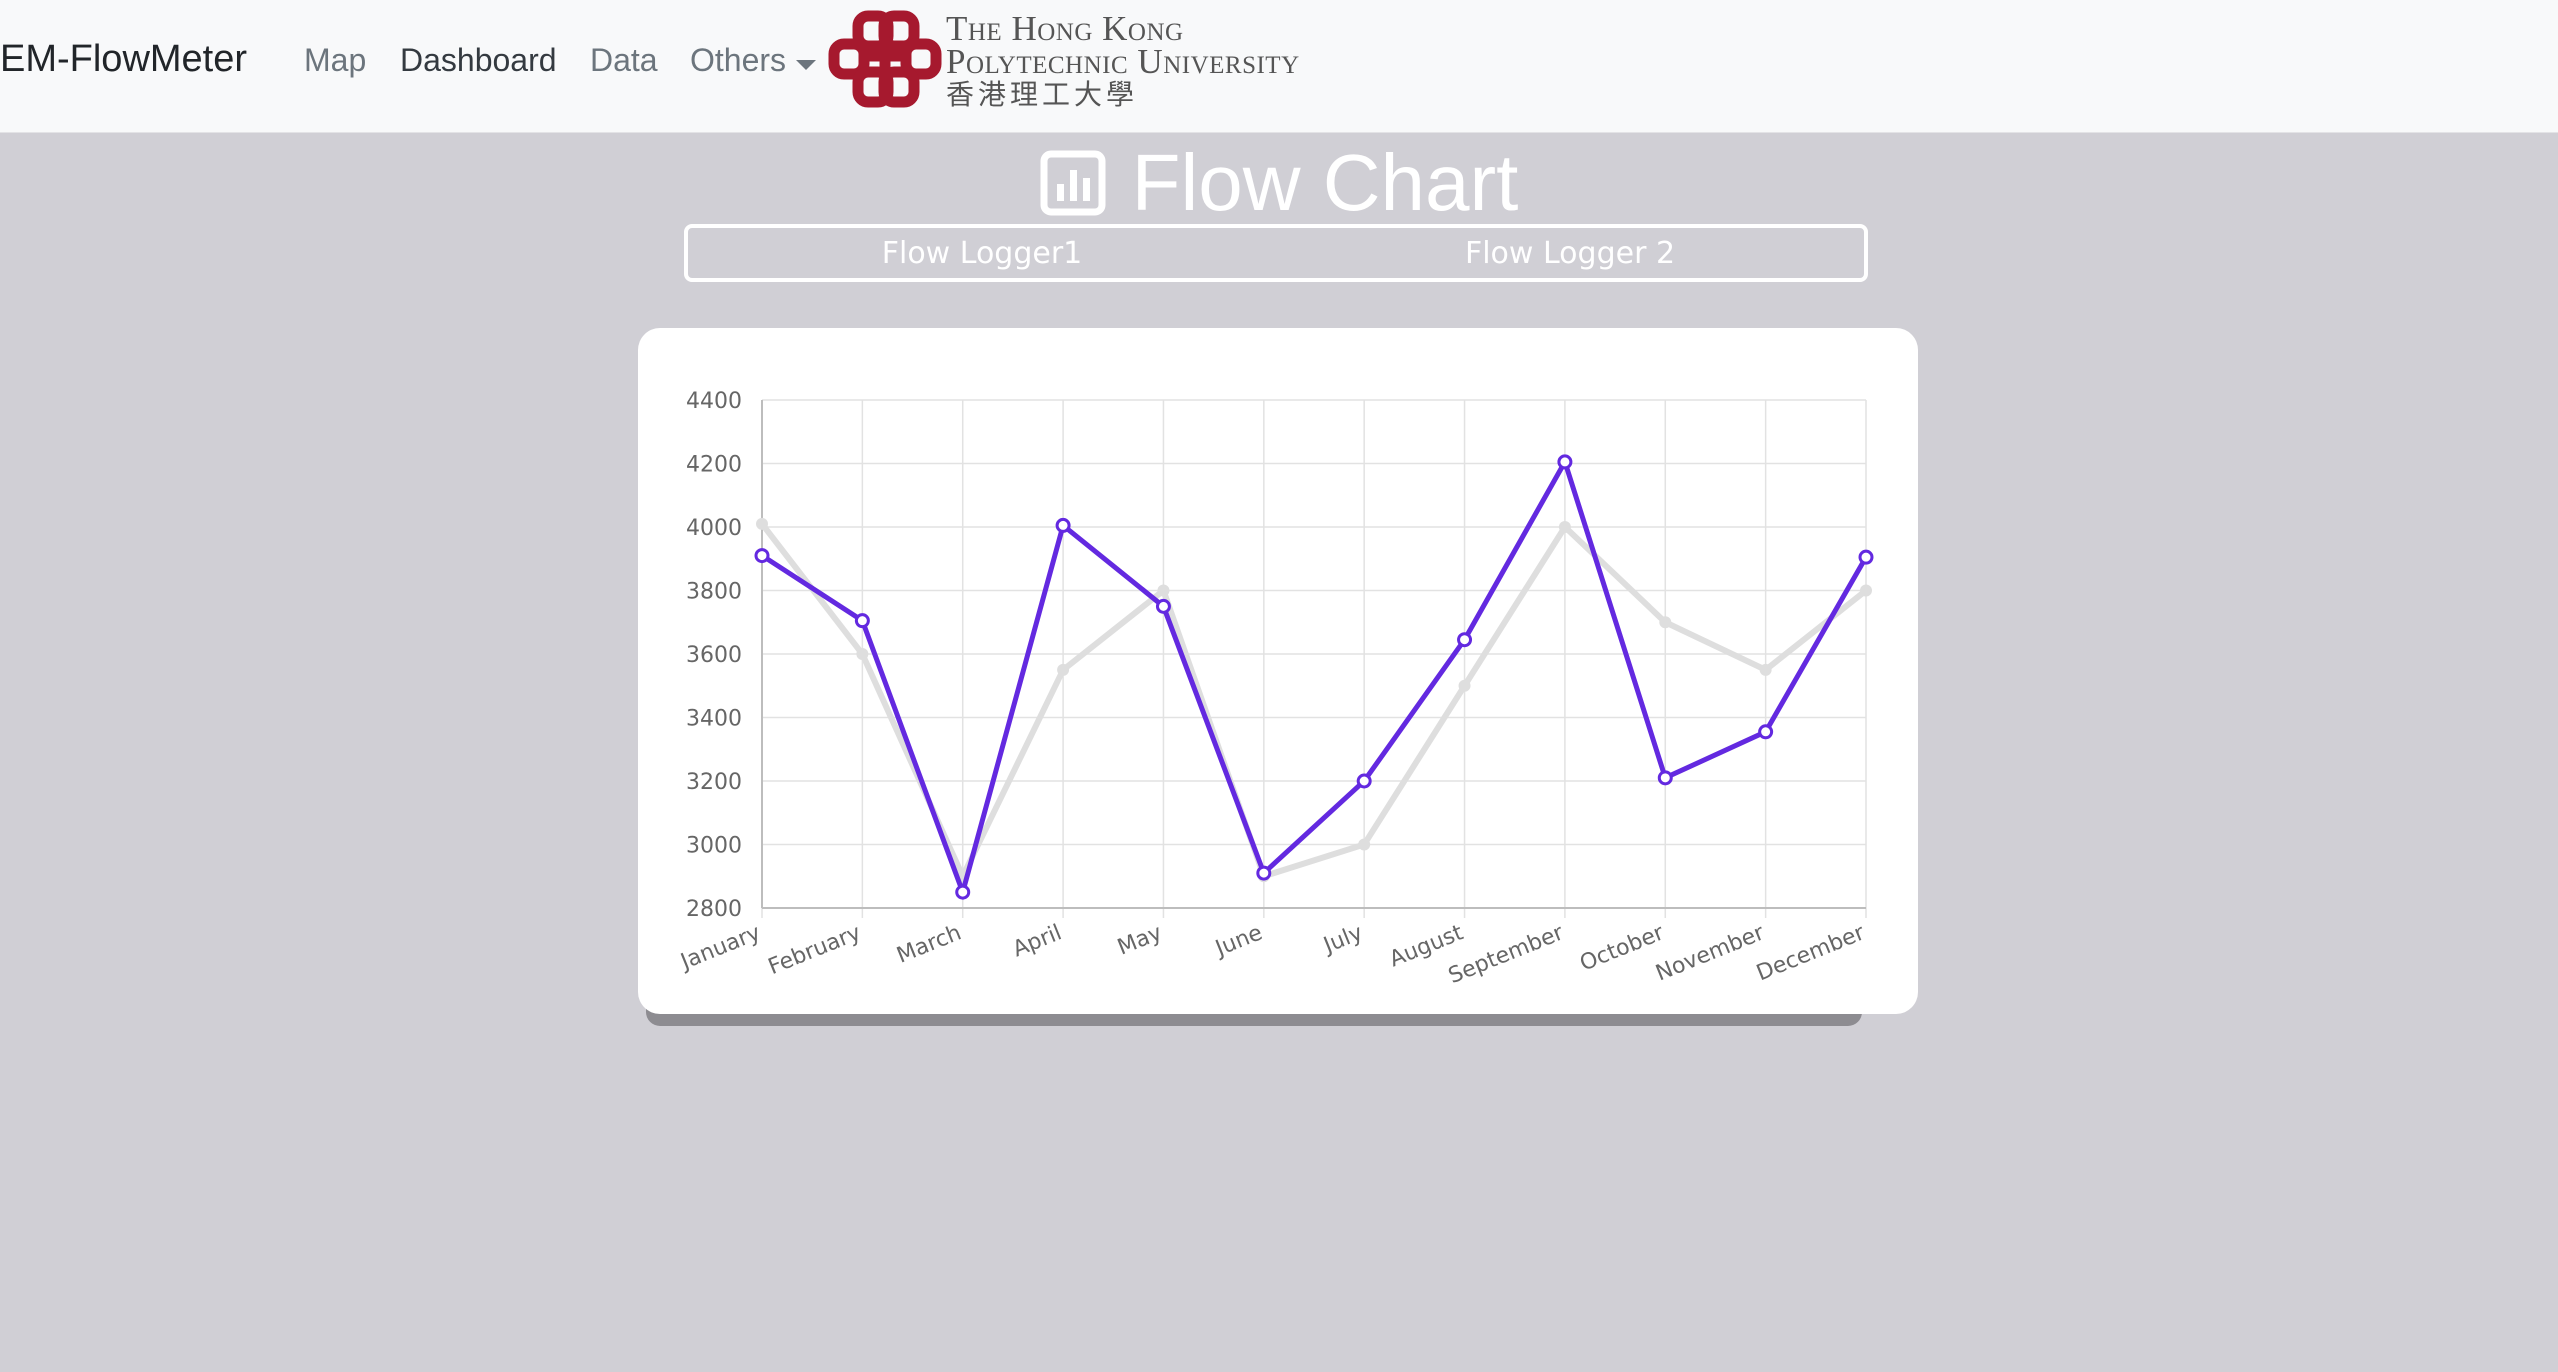 The height and width of the screenshot is (1372, 2558). What do you see at coordinates (1710, 953) in the screenshot?
I see `x-tick-label: November` at bounding box center [1710, 953].